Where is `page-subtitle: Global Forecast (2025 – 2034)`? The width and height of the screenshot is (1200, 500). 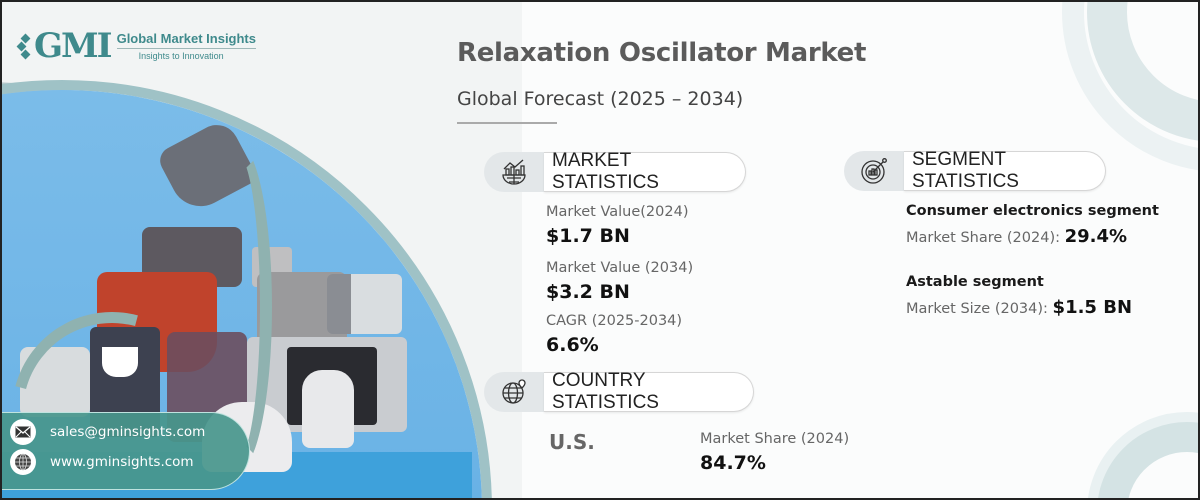 page-subtitle: Global Forecast (2025 – 2034) is located at coordinates (600, 99).